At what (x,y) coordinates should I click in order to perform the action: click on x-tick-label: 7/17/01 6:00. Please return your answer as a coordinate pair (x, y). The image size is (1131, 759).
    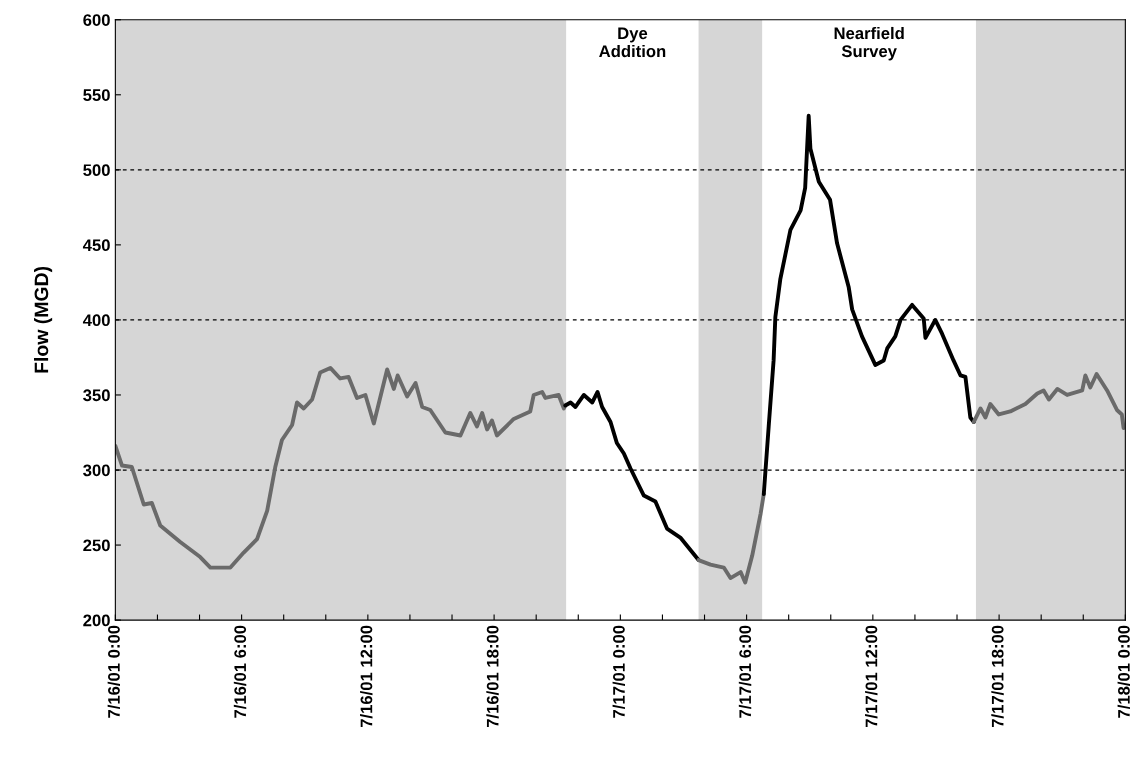
    Looking at the image, I should click on (745, 671).